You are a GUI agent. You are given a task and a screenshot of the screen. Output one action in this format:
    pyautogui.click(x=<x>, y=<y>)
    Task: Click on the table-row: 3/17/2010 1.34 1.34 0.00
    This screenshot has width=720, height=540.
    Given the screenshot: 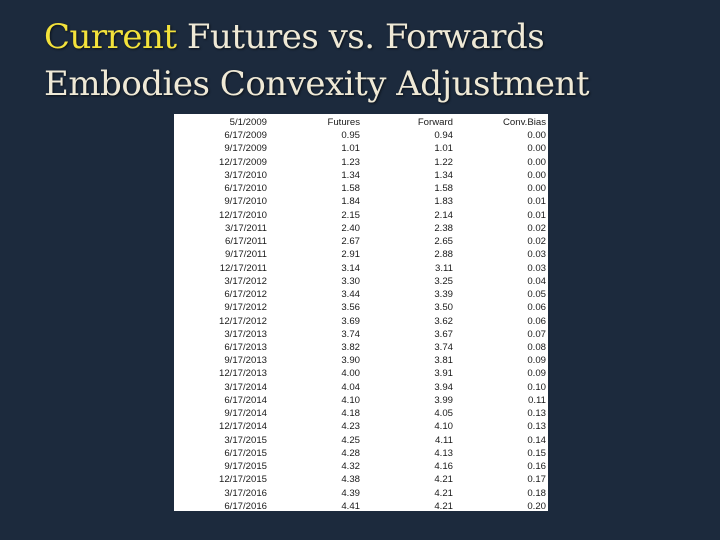 What is the action you would take?
    pyautogui.click(x=360, y=175)
    